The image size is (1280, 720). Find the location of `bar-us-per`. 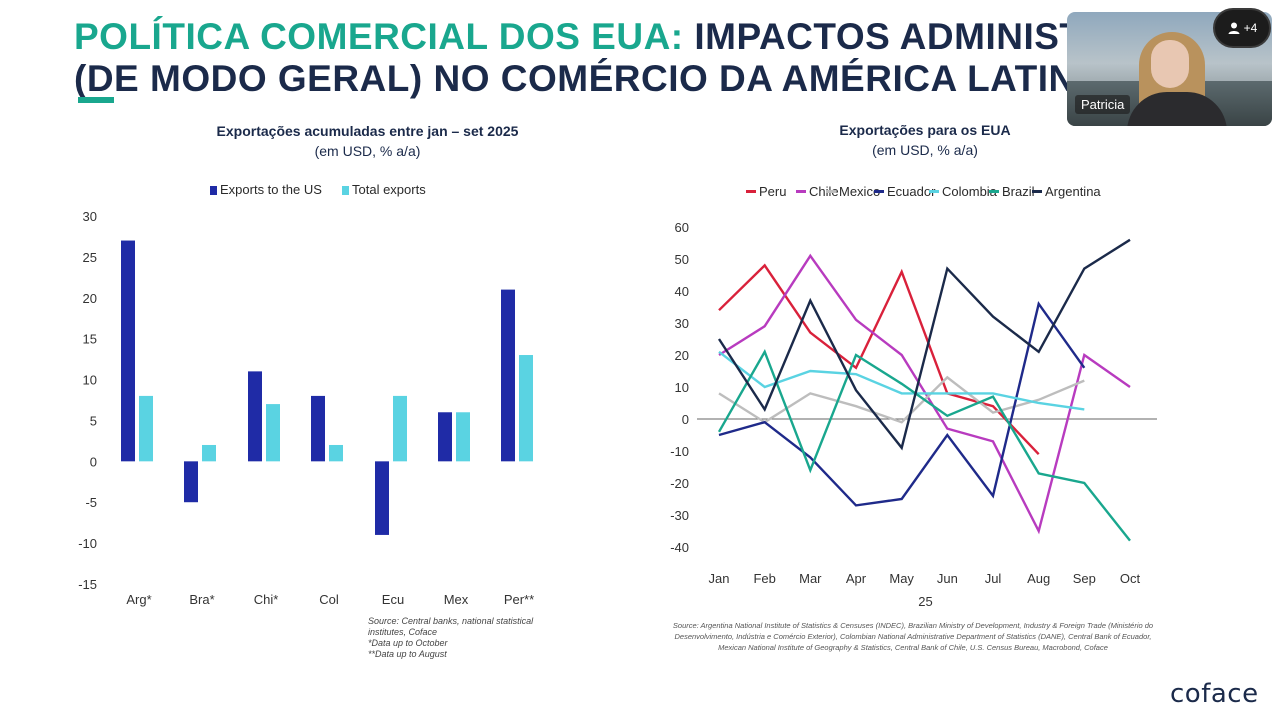

bar-us-per is located at coordinates (508, 375).